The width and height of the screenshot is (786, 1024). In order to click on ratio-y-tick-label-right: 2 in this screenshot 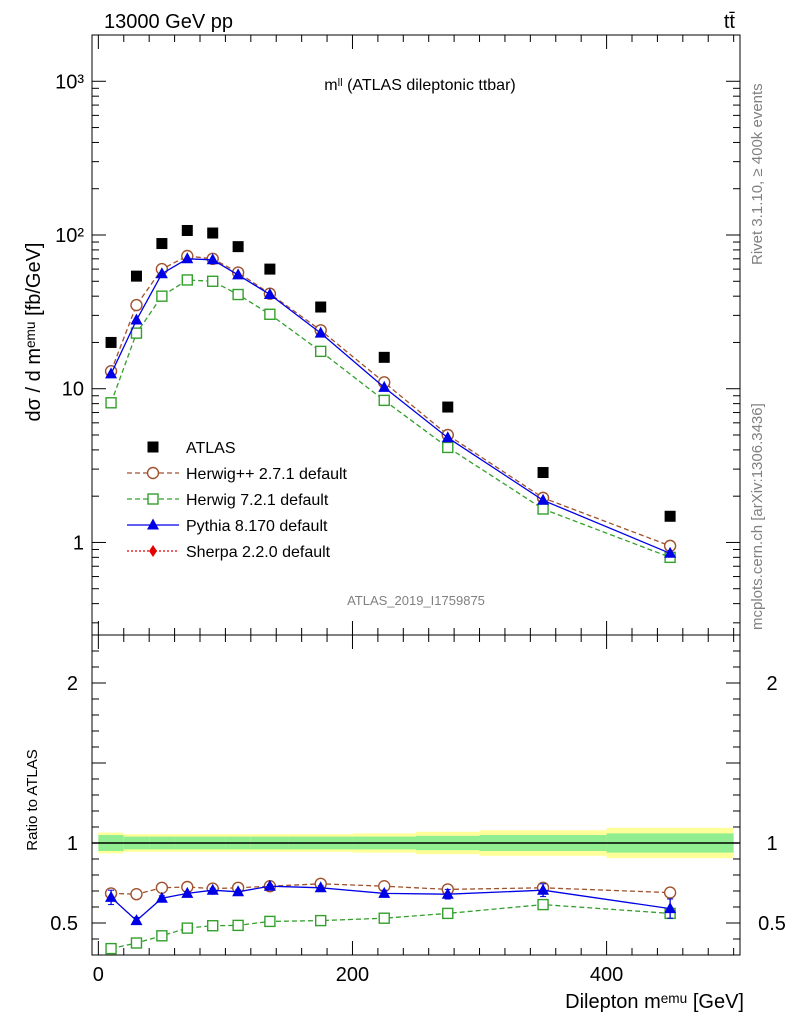, I will do `click(771, 684)`.